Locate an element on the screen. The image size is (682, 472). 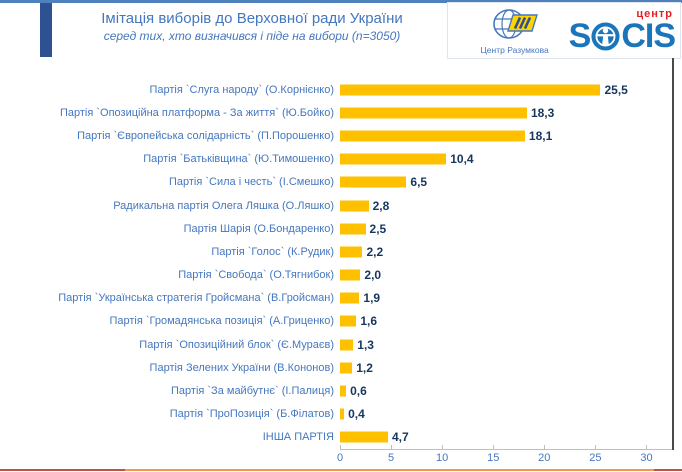
bar-track: 1,3 is located at coordinates (506, 344).